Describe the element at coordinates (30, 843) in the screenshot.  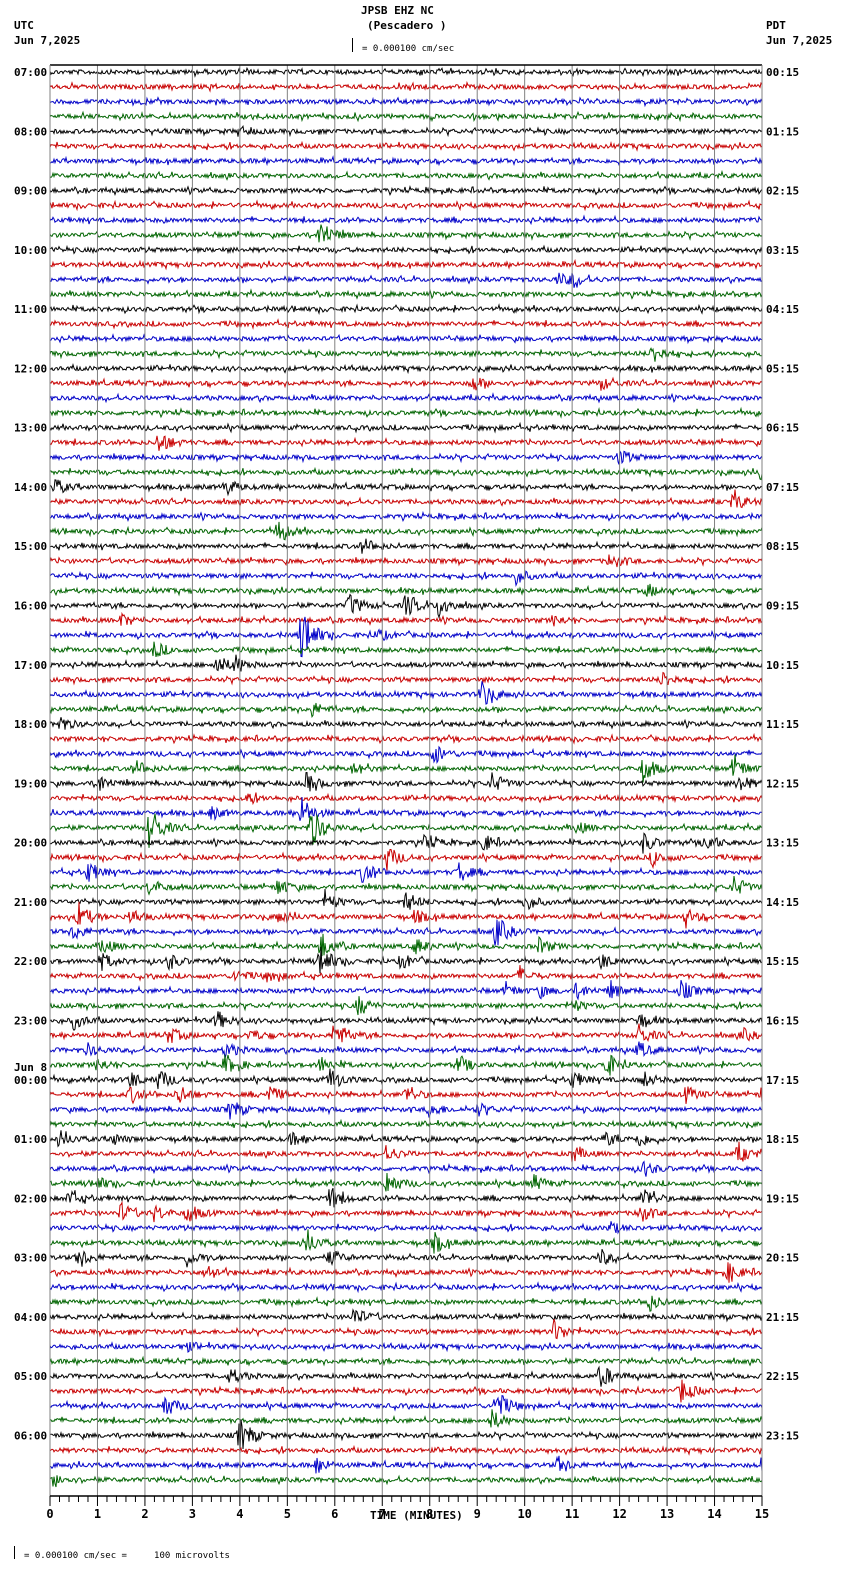
I see `svg-text: 20:00` at that location.